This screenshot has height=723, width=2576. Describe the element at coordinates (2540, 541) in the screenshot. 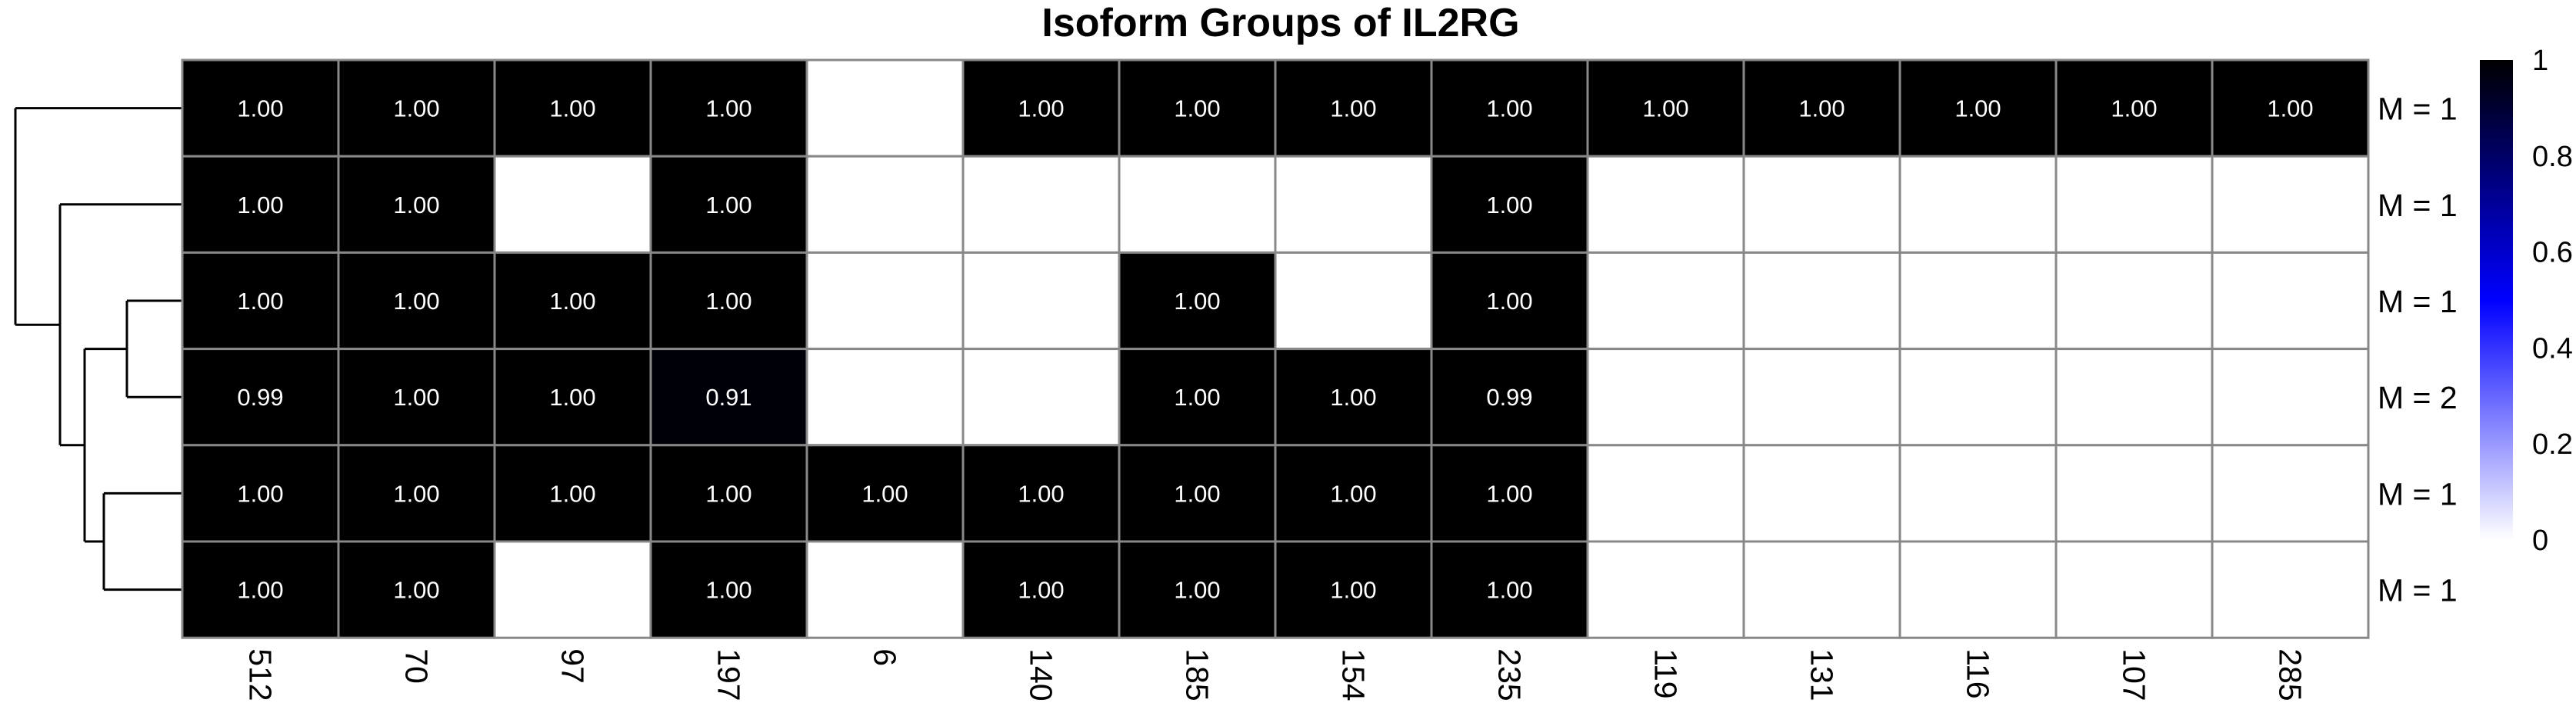

I see `legend-tick-label: 0` at that location.